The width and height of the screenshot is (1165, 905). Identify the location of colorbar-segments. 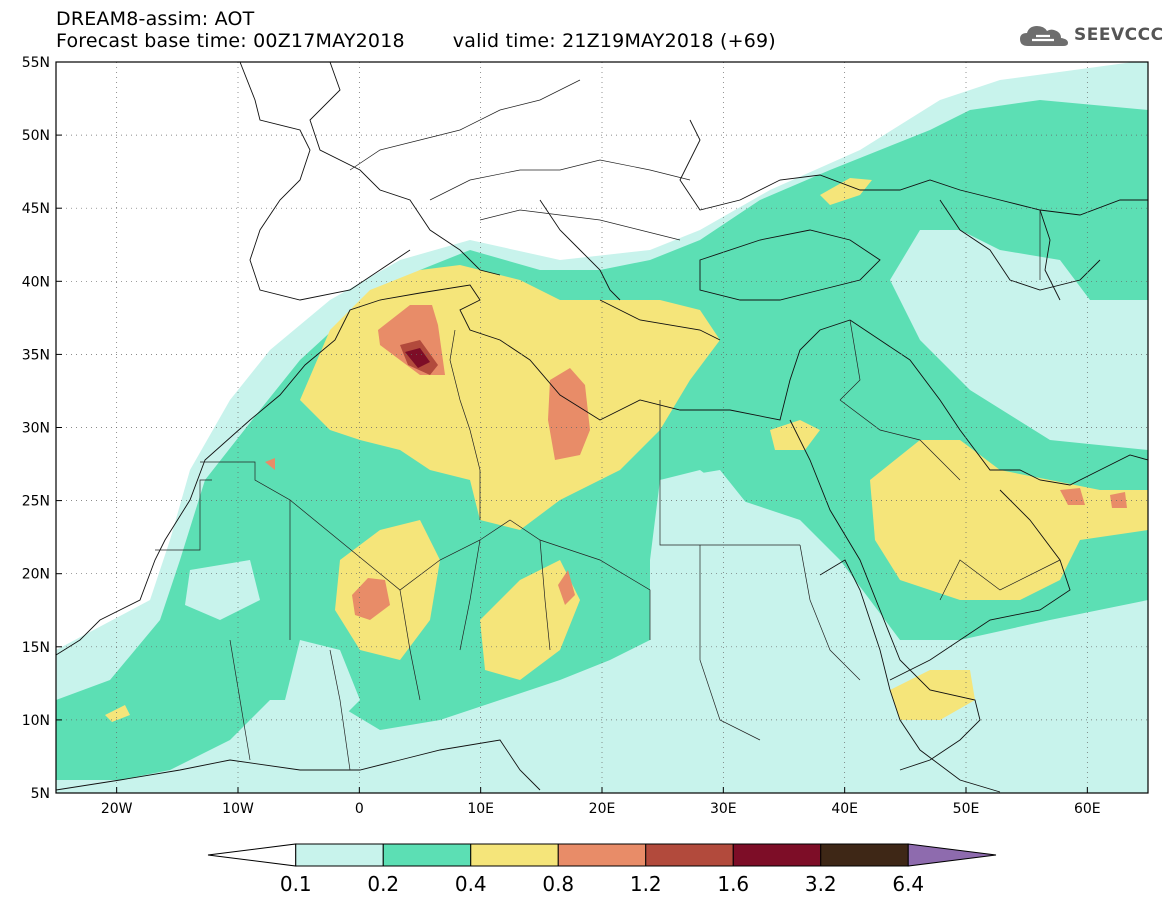
(602, 855).